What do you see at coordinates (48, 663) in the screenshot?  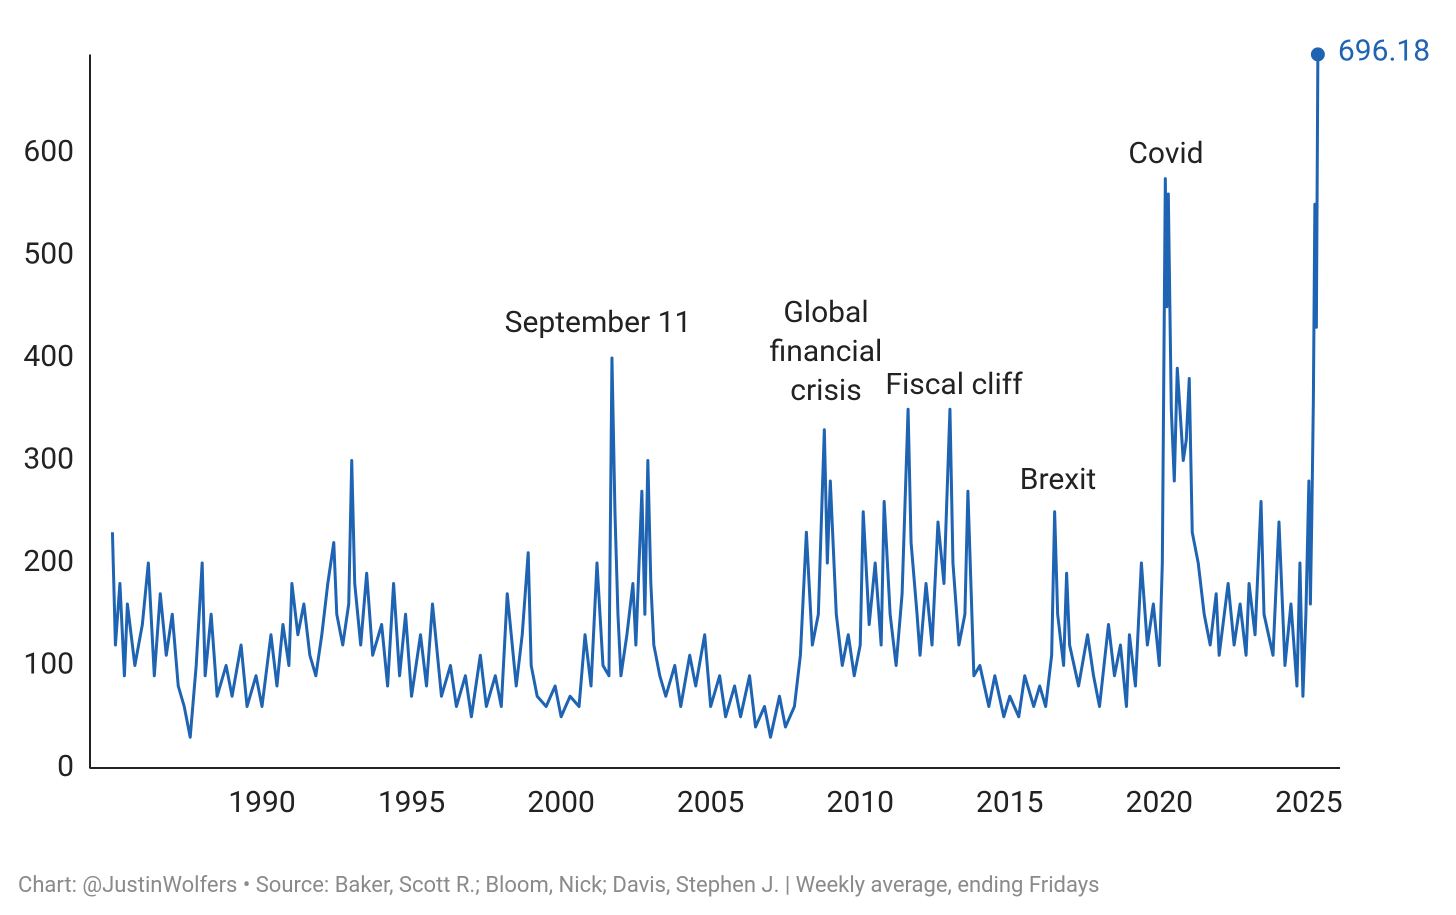 I see `y-tick-label: 100` at bounding box center [48, 663].